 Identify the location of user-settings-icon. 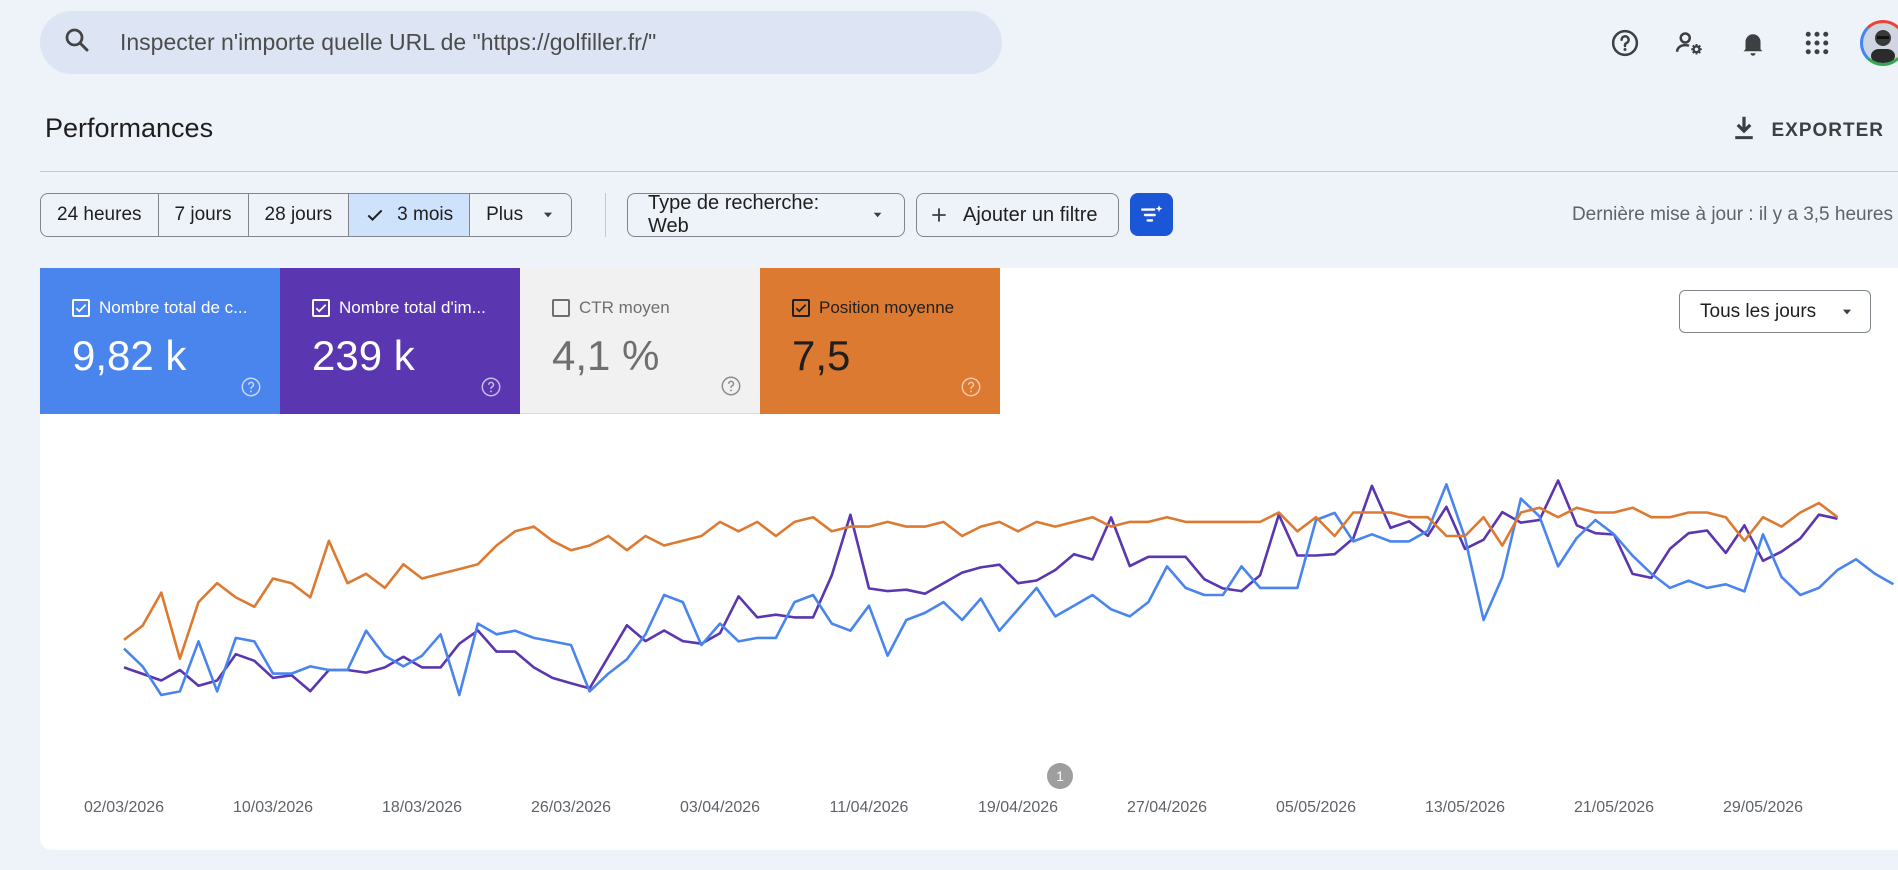
(1689, 43).